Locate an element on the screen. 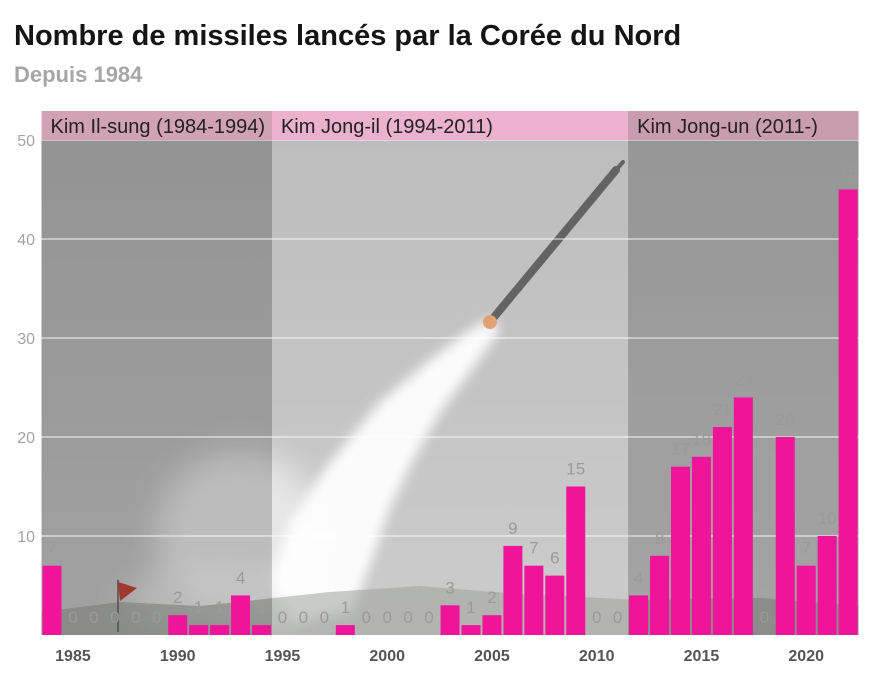  bar-2012 is located at coordinates (639, 615).